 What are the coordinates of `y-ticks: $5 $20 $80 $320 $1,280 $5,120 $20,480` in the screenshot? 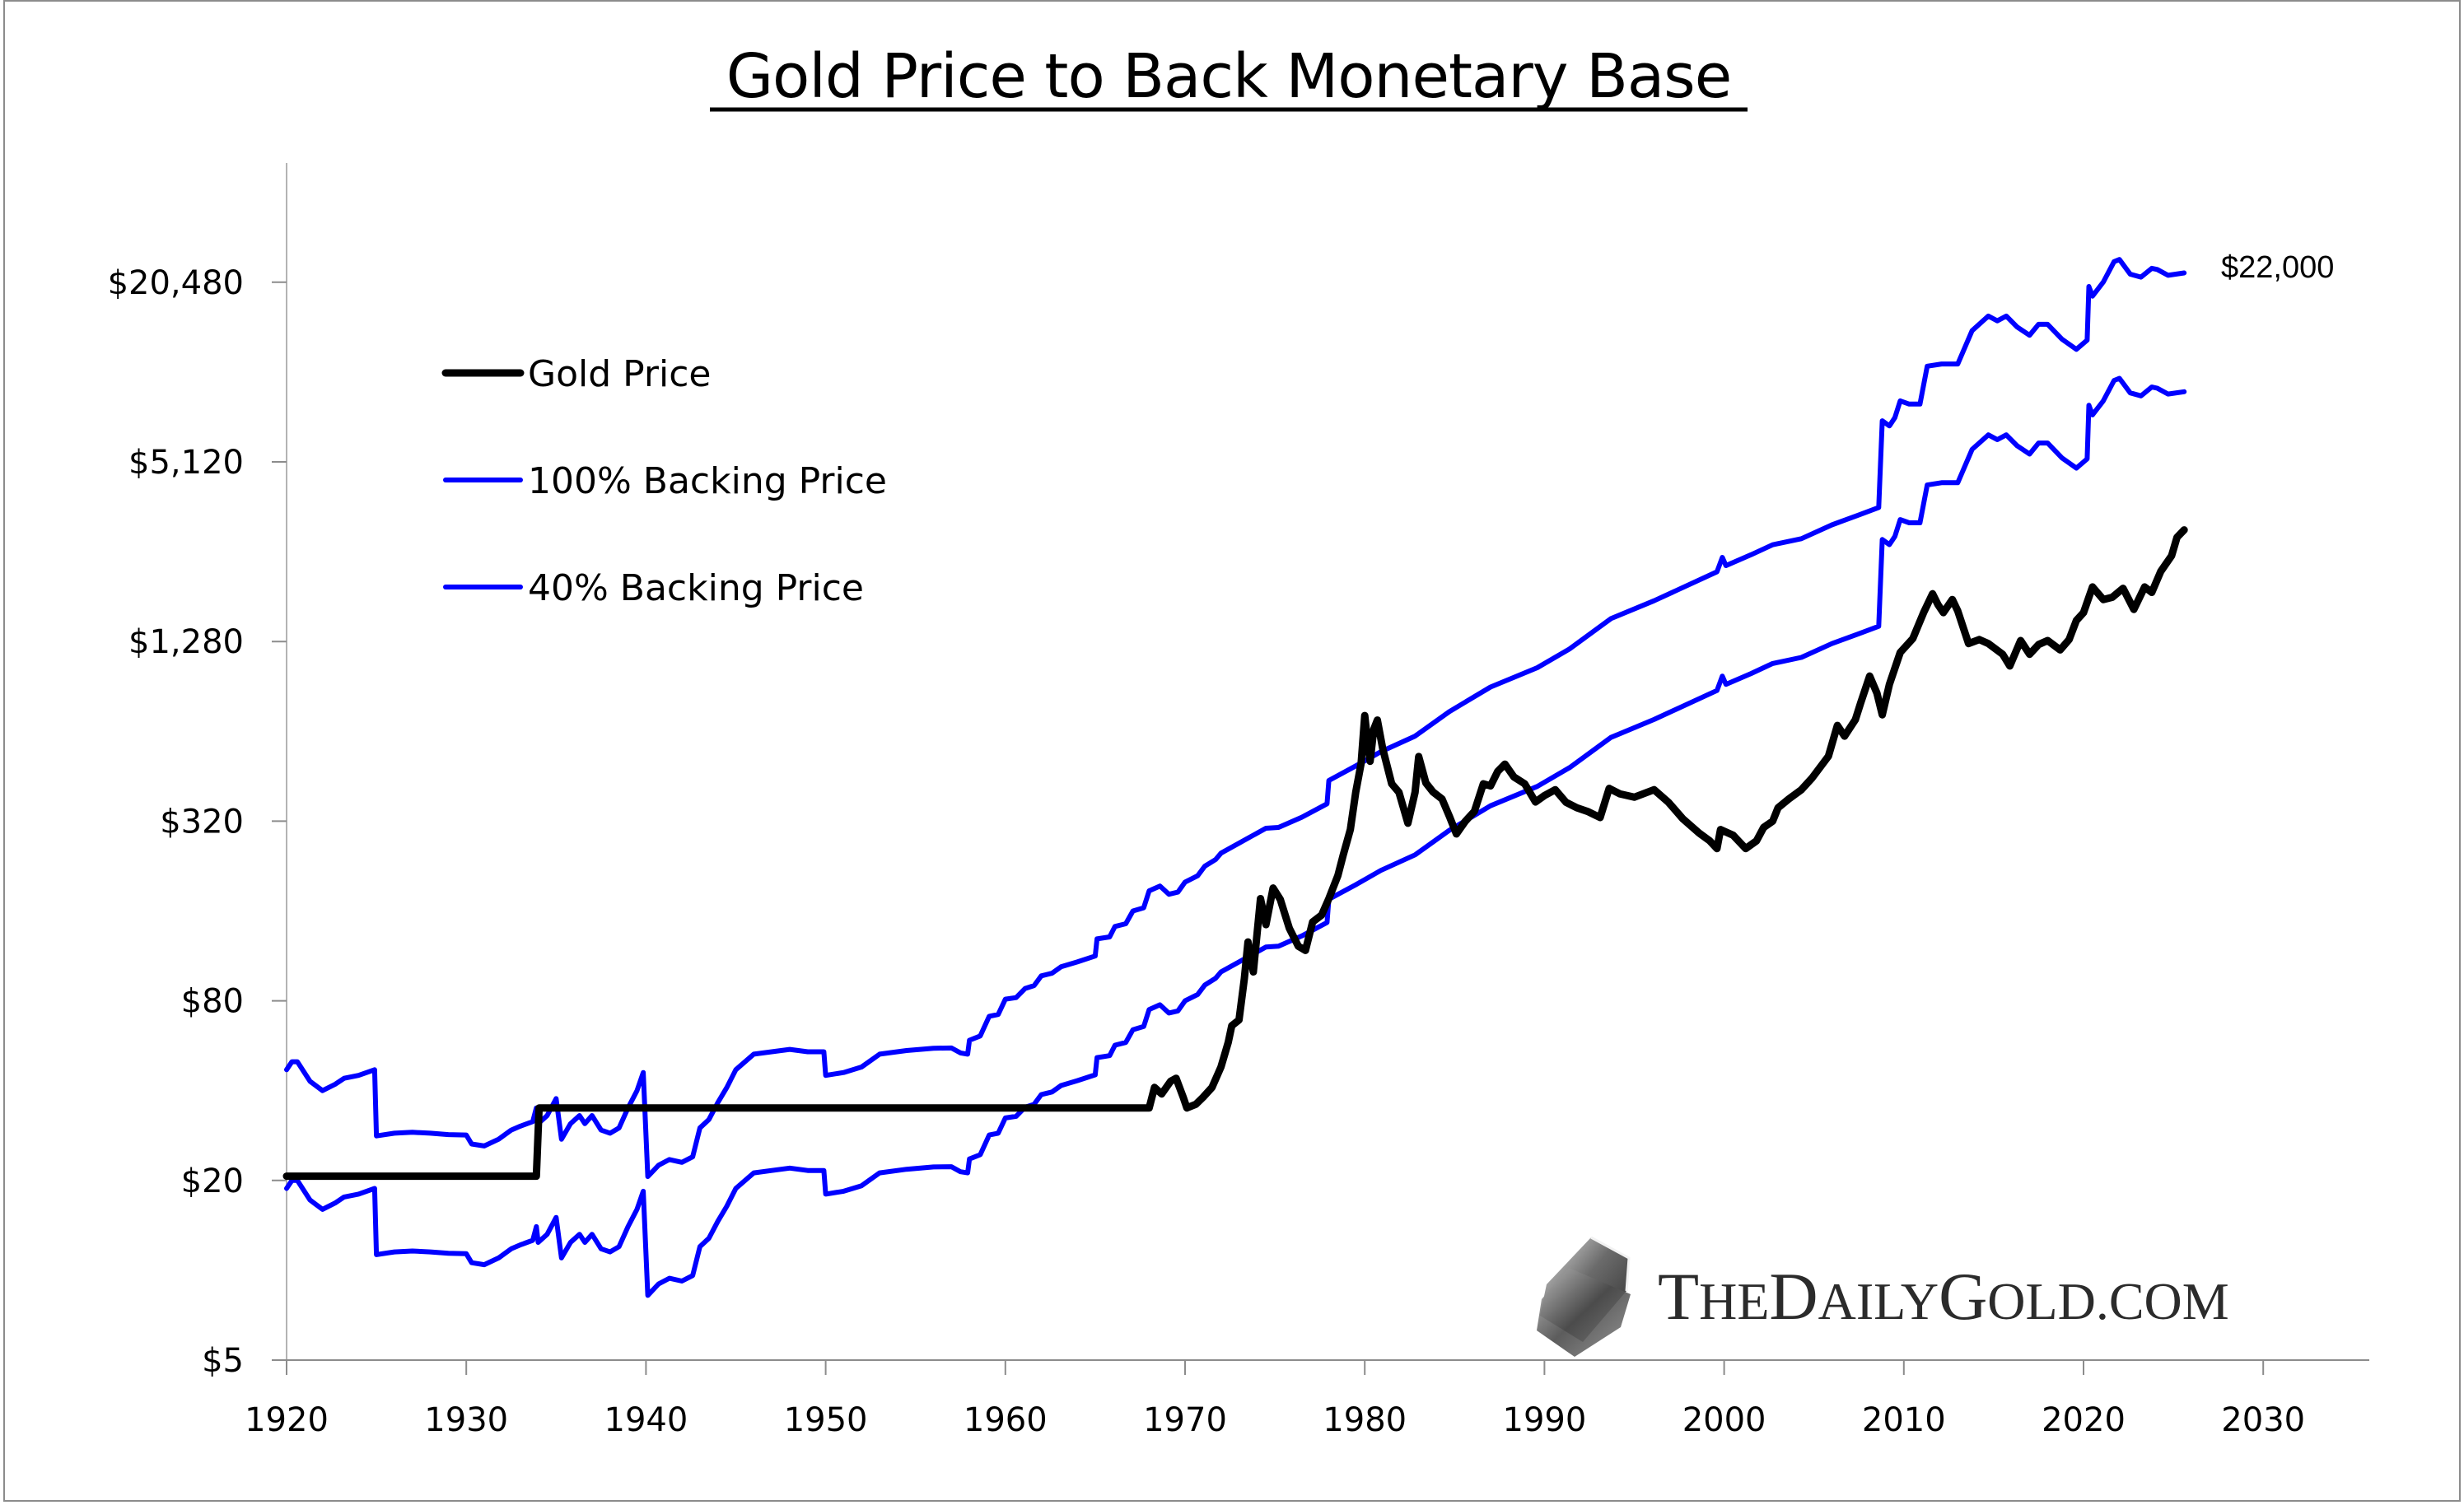 It's located at (197, 822).